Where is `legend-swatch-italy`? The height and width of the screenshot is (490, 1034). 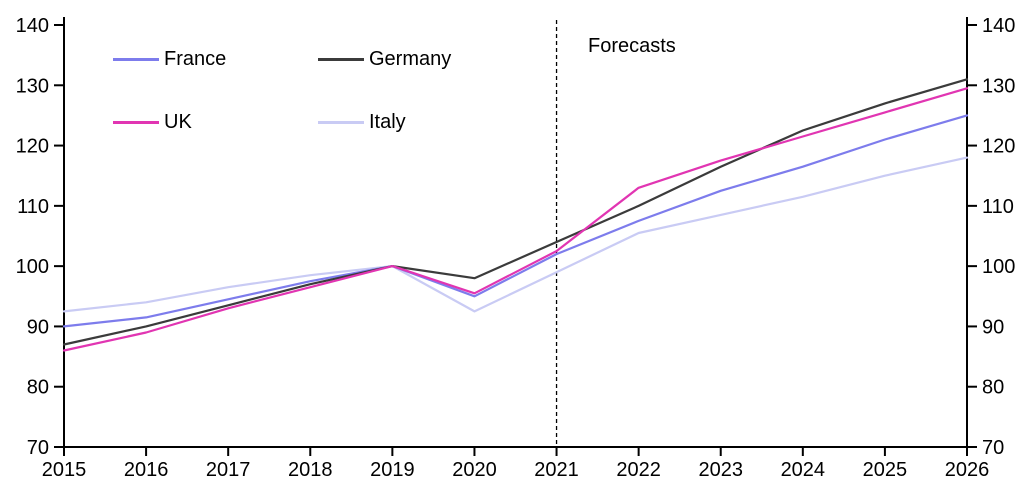 legend-swatch-italy is located at coordinates (341, 122).